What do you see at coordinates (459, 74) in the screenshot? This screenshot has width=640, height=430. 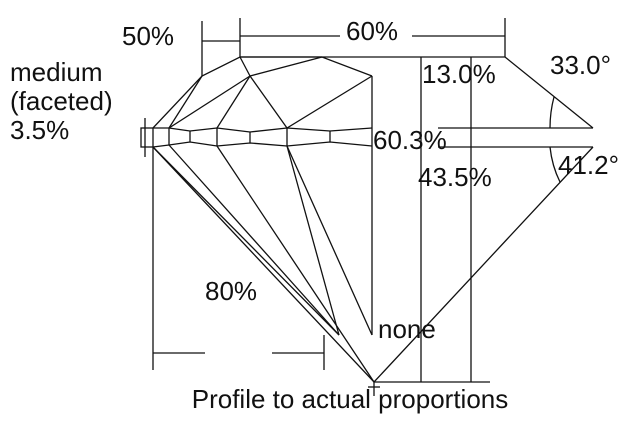 I see `crown-height-label: 13.0%` at bounding box center [459, 74].